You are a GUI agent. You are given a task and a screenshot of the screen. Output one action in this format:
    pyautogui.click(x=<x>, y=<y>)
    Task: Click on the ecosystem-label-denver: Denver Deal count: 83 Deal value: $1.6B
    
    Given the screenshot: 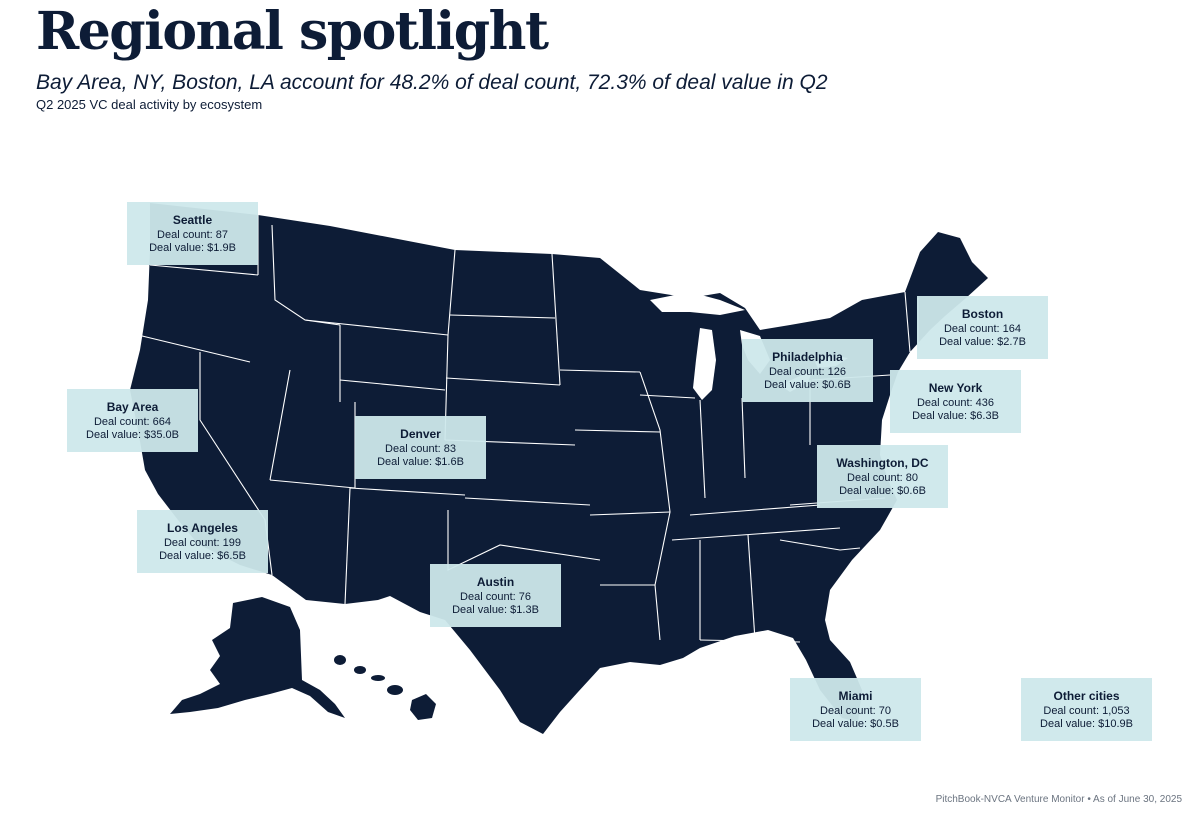 What is the action you would take?
    pyautogui.click(x=420, y=447)
    